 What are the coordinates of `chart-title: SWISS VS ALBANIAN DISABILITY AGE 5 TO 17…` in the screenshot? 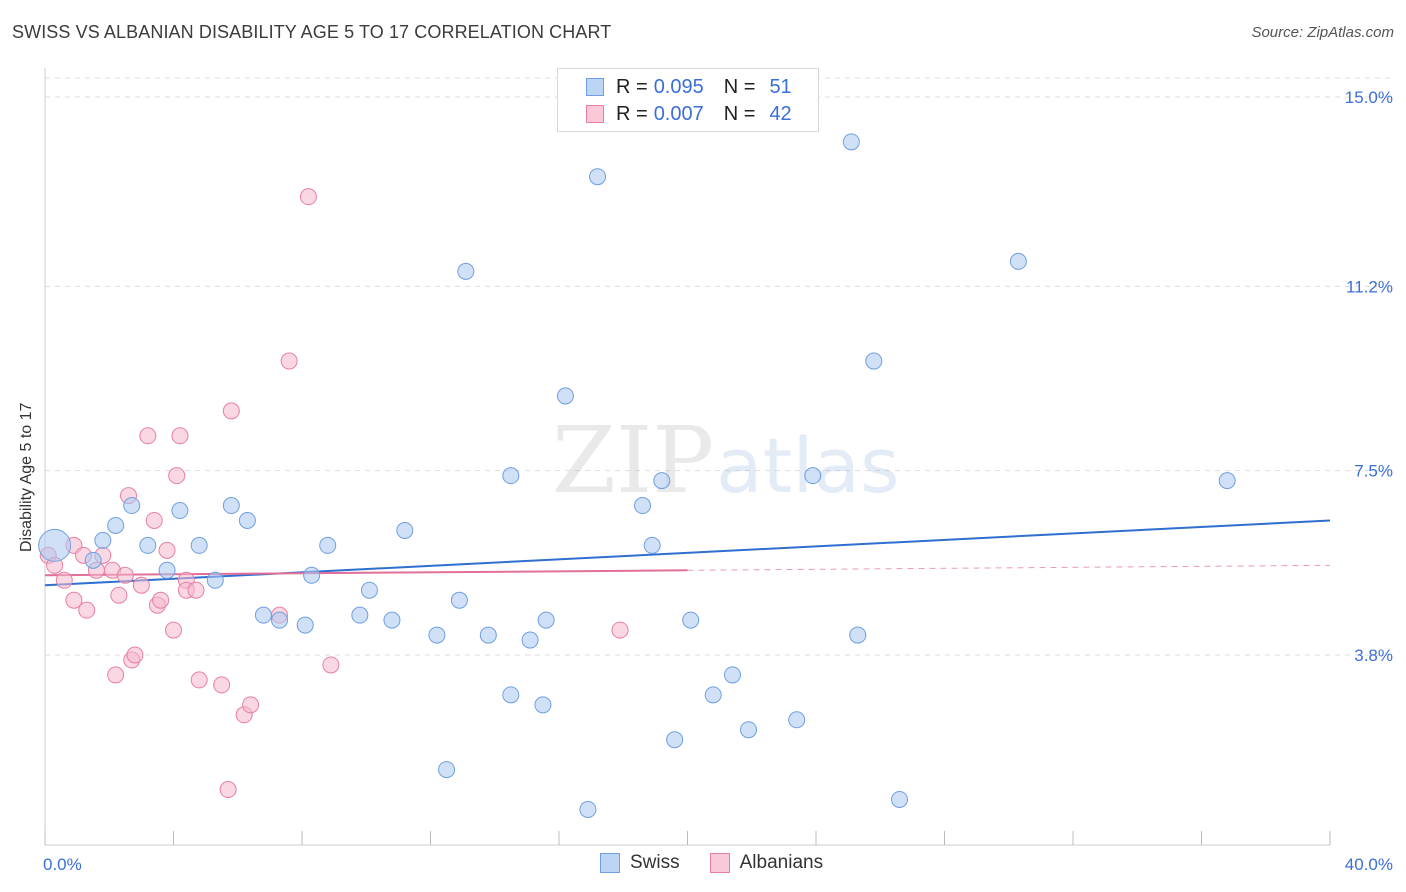 It's located at (312, 32).